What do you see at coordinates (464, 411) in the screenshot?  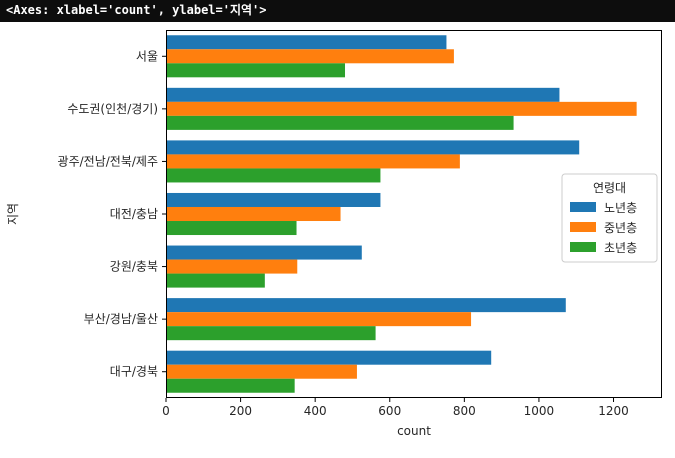 I see `x-tick-label: 800` at bounding box center [464, 411].